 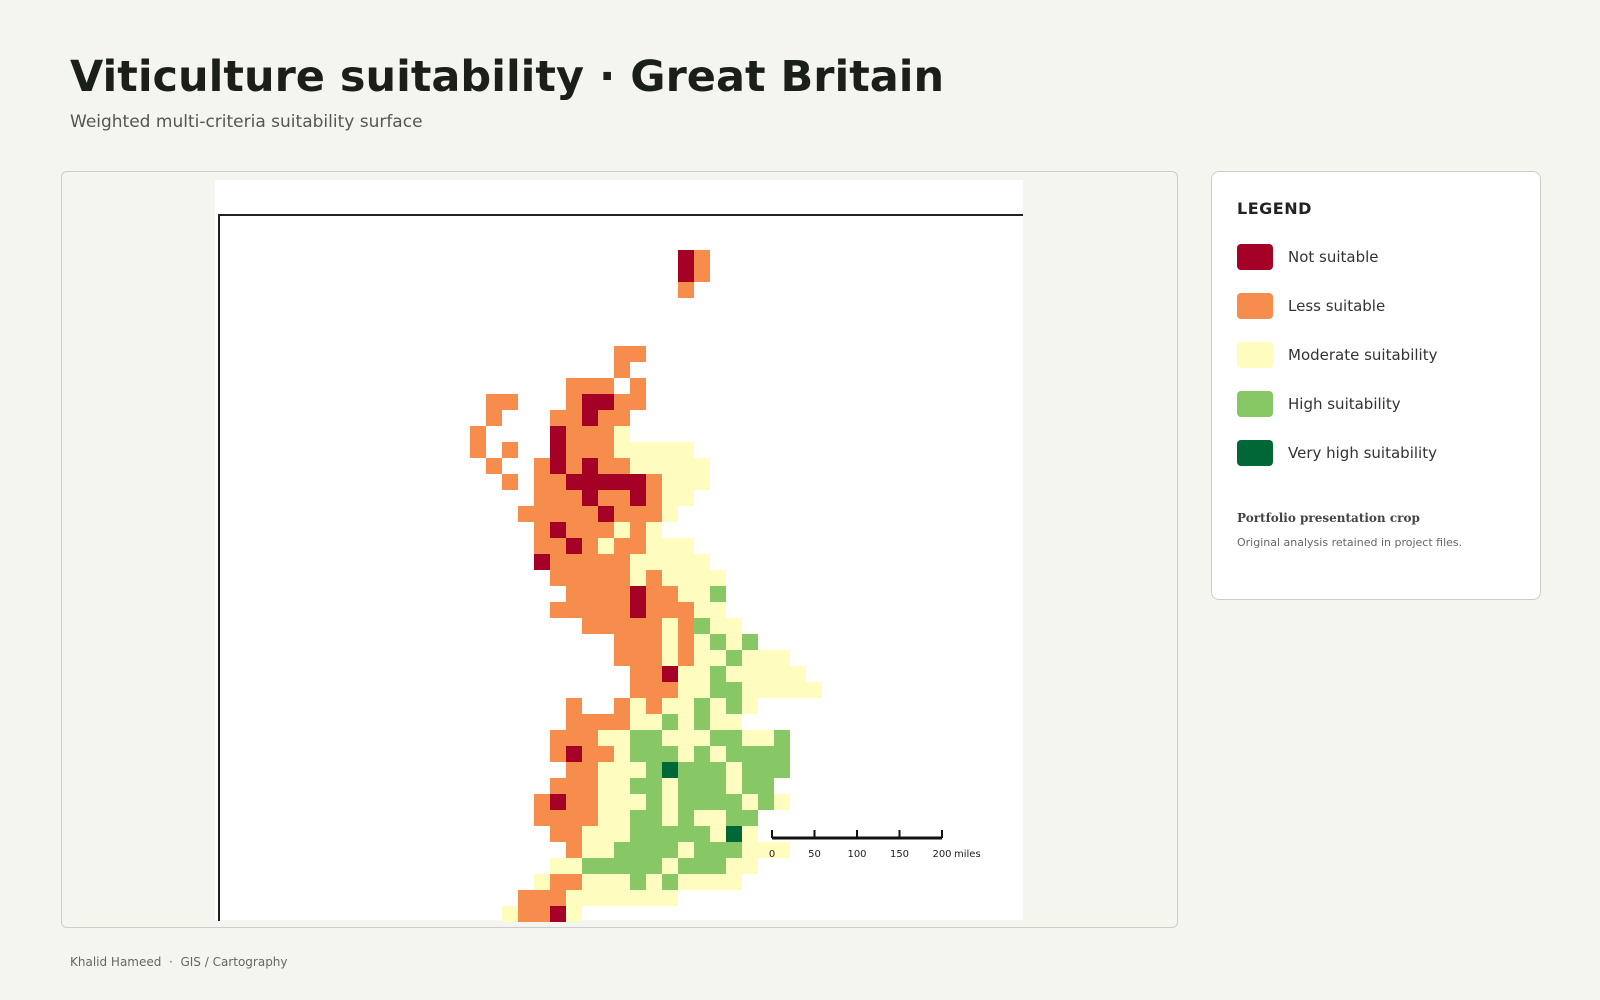 I want to click on scale-label: 200, so click(x=941, y=854).